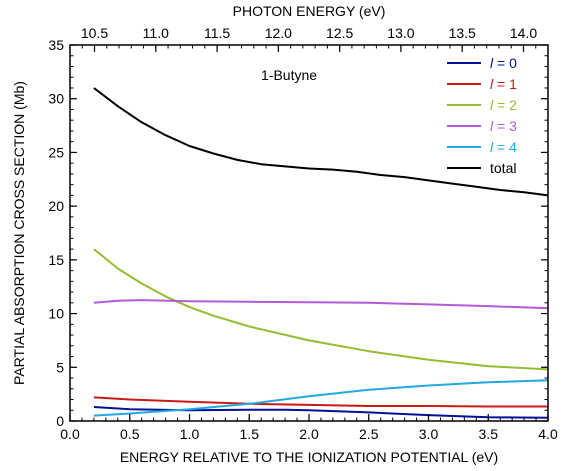  Describe the element at coordinates (56, 99) in the screenshot. I see `y-tick-label: 30` at that location.